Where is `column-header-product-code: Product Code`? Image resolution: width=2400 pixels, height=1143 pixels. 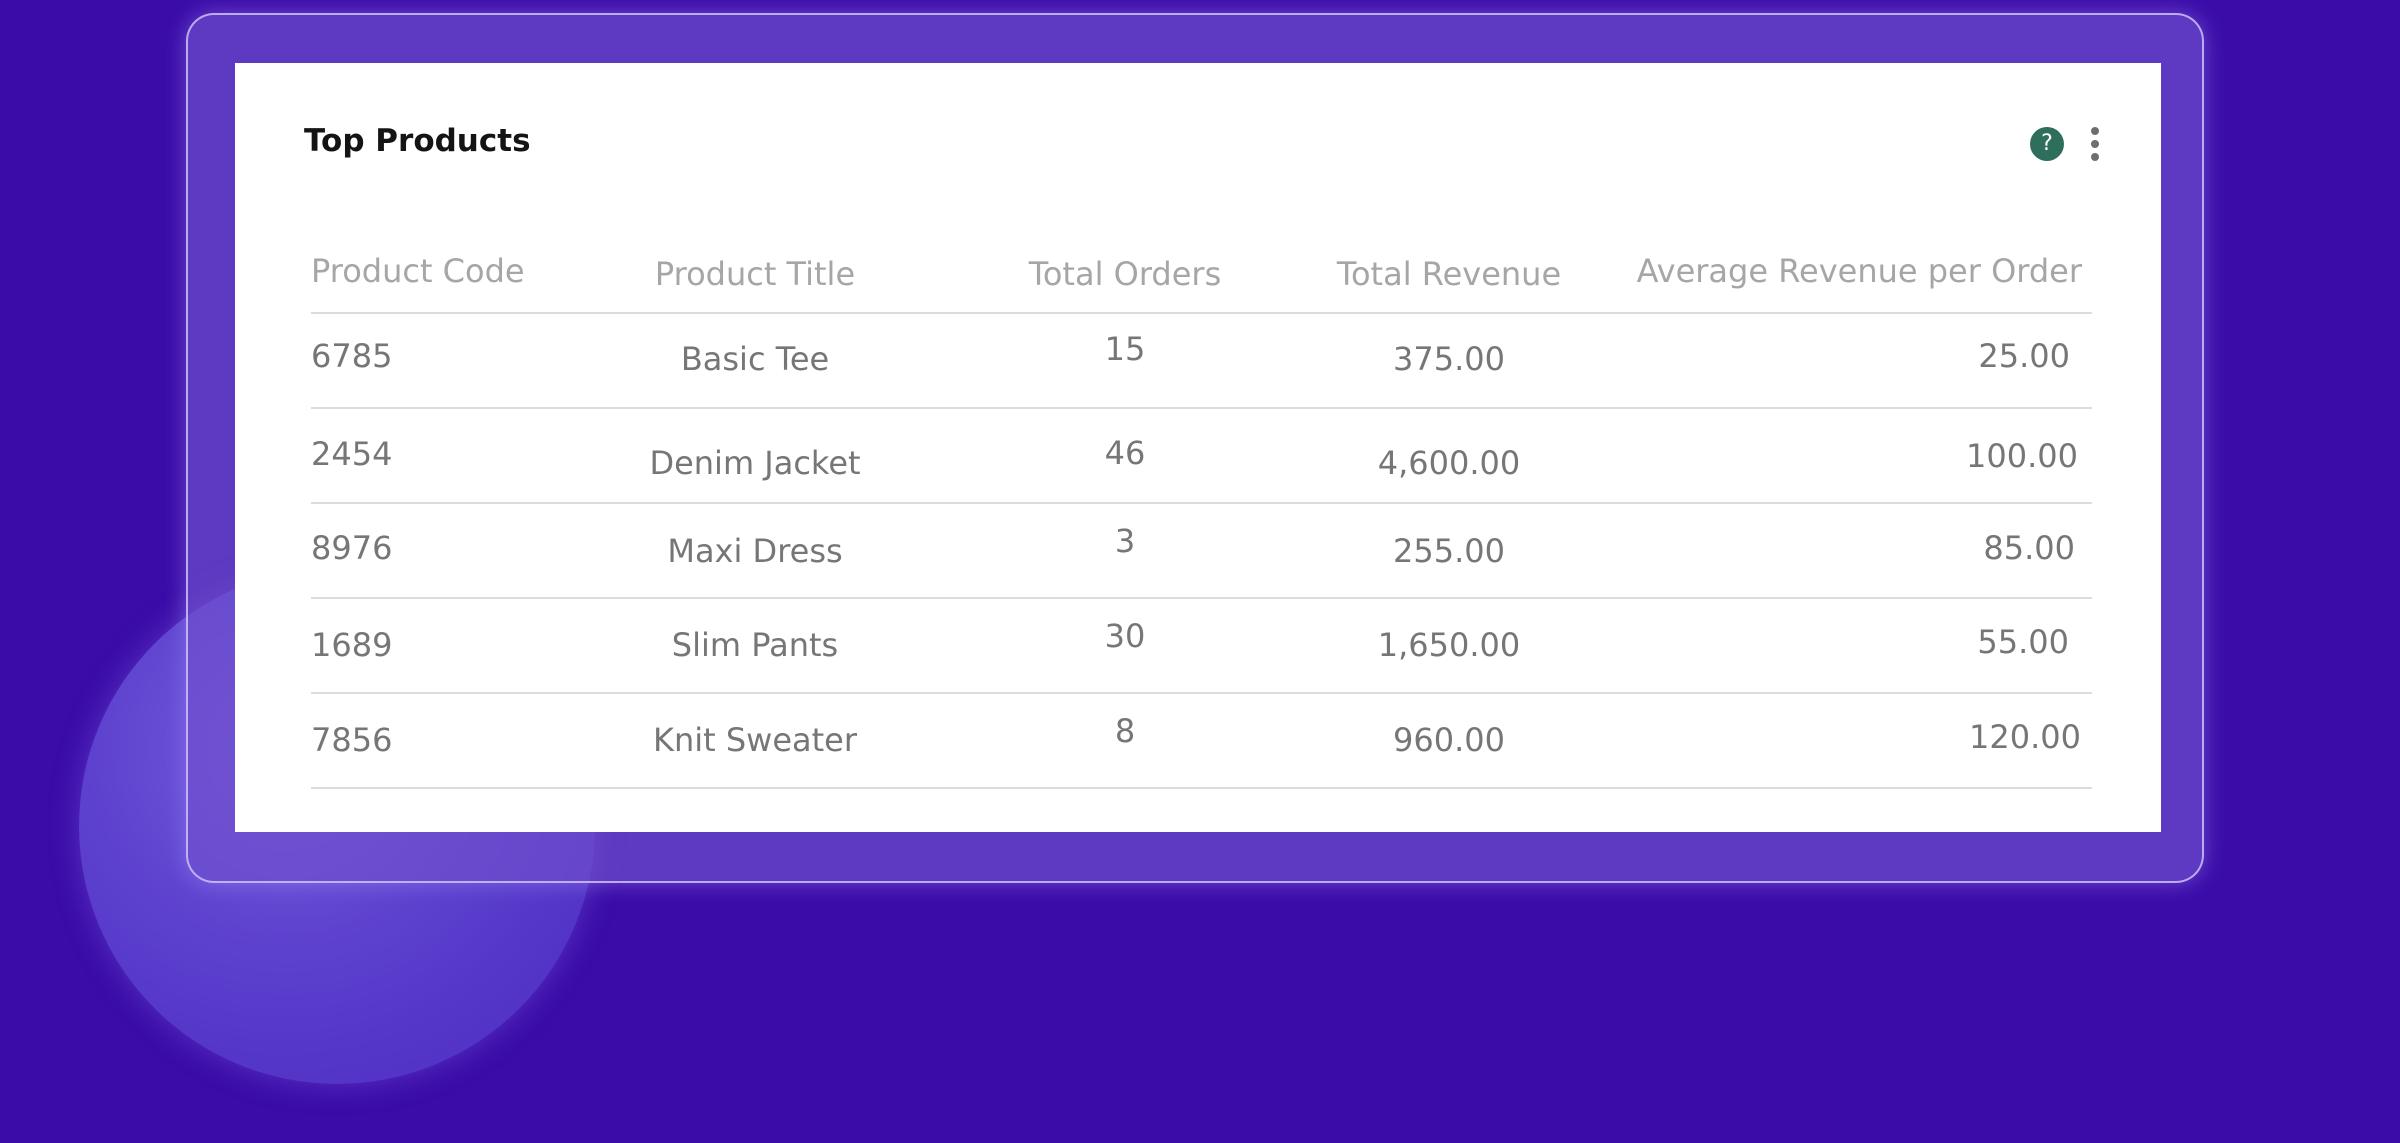 column-header-product-code: Product Code is located at coordinates (418, 271).